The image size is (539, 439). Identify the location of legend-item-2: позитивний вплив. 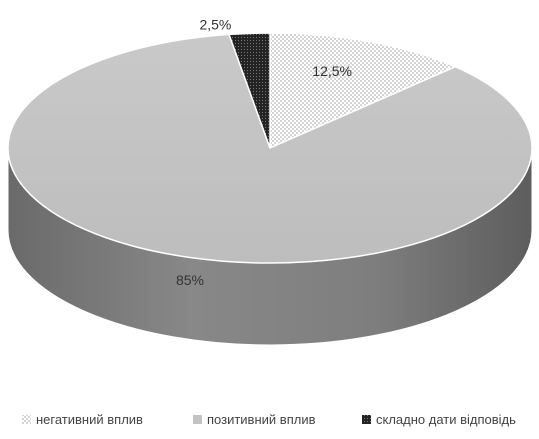
(254, 419).